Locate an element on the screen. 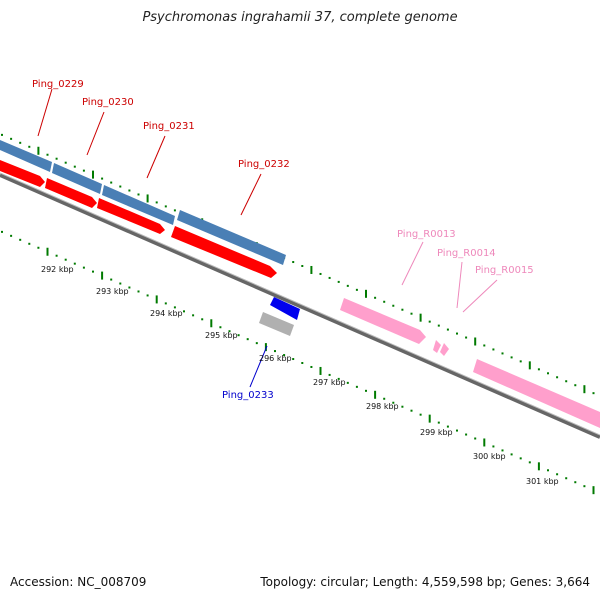 The height and width of the screenshot is (600, 600). gene-ping-0229-blue is located at coordinates (26, 156).